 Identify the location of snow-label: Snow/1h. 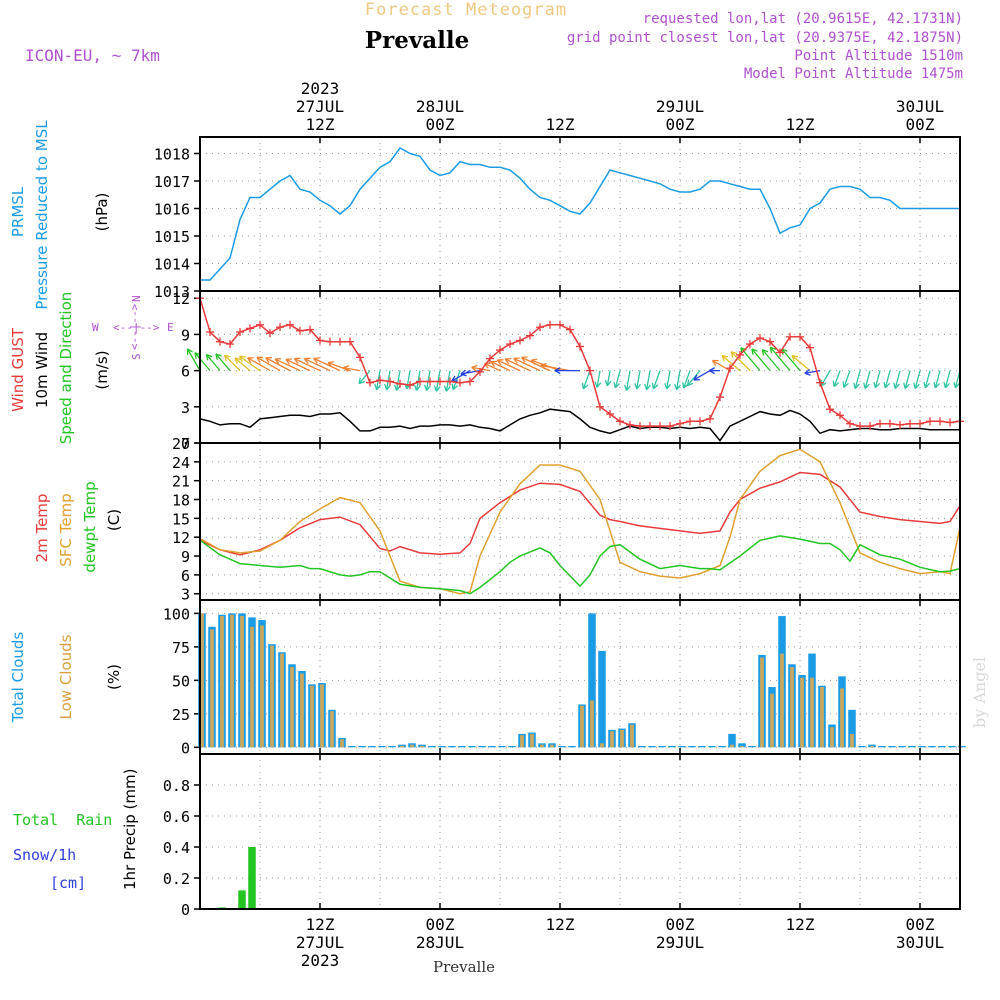
(44, 855).